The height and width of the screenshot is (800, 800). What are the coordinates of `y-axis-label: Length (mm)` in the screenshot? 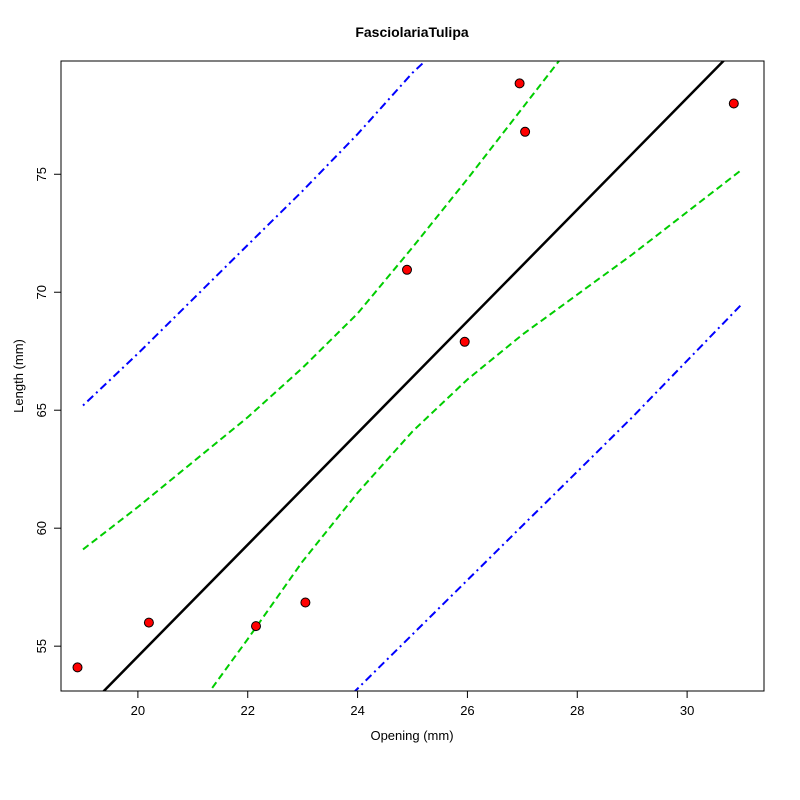 It's located at (18, 376).